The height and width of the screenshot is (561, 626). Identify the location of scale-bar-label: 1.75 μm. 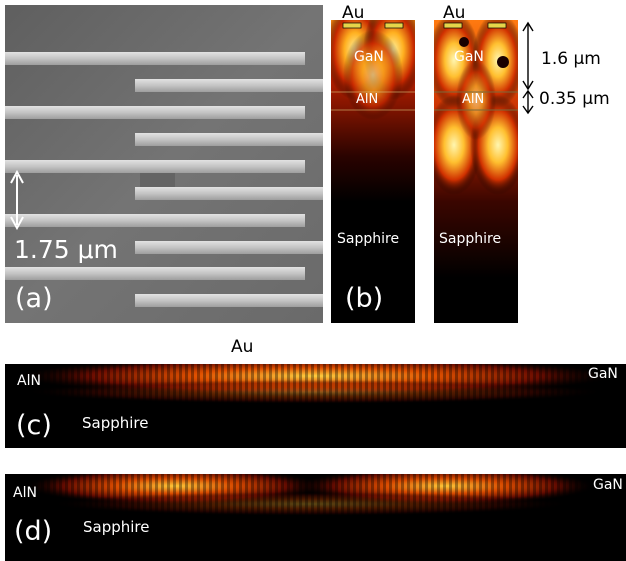
(66, 249).